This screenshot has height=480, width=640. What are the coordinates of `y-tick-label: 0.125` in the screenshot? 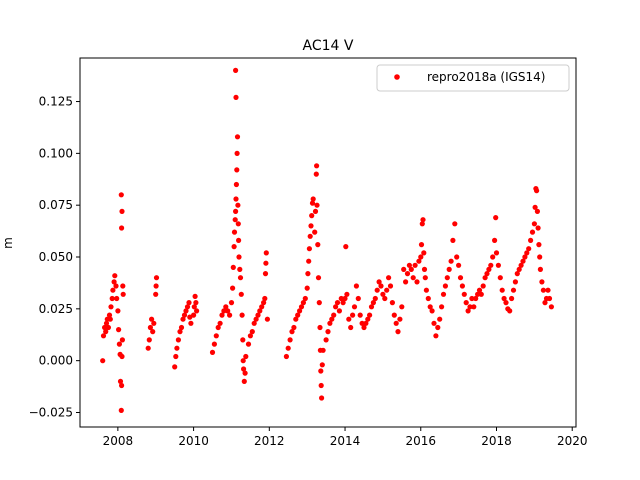 It's located at (56, 102).